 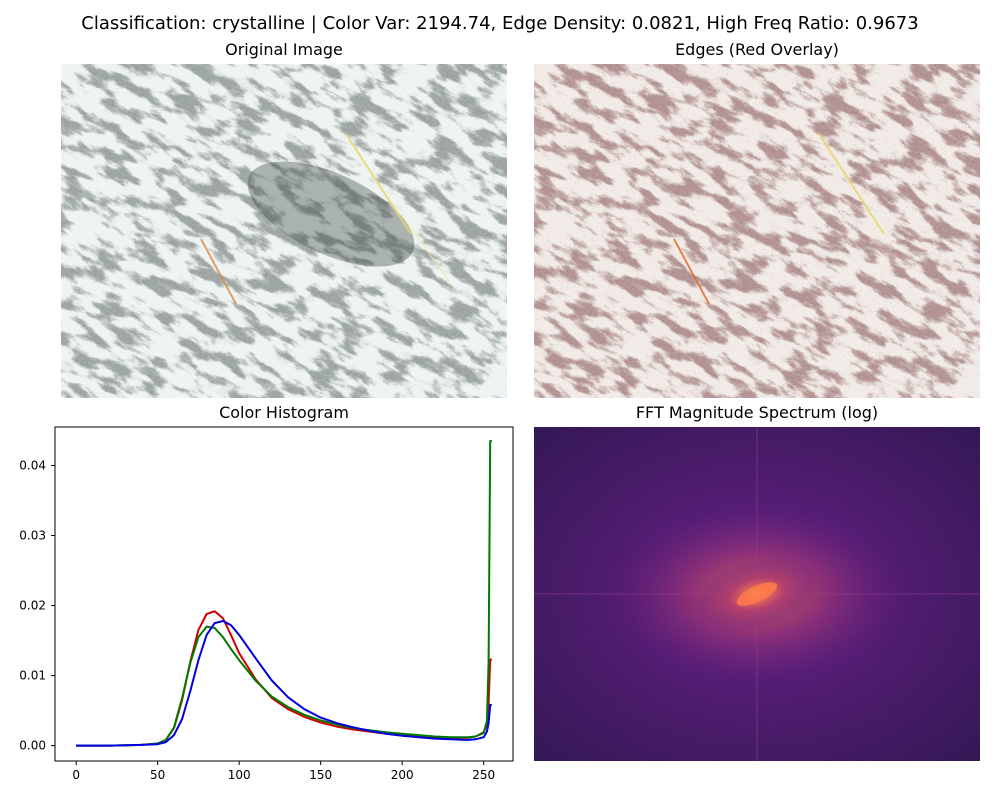 What do you see at coordinates (32, 466) in the screenshot?
I see `y-tick-label: 0.04` at bounding box center [32, 466].